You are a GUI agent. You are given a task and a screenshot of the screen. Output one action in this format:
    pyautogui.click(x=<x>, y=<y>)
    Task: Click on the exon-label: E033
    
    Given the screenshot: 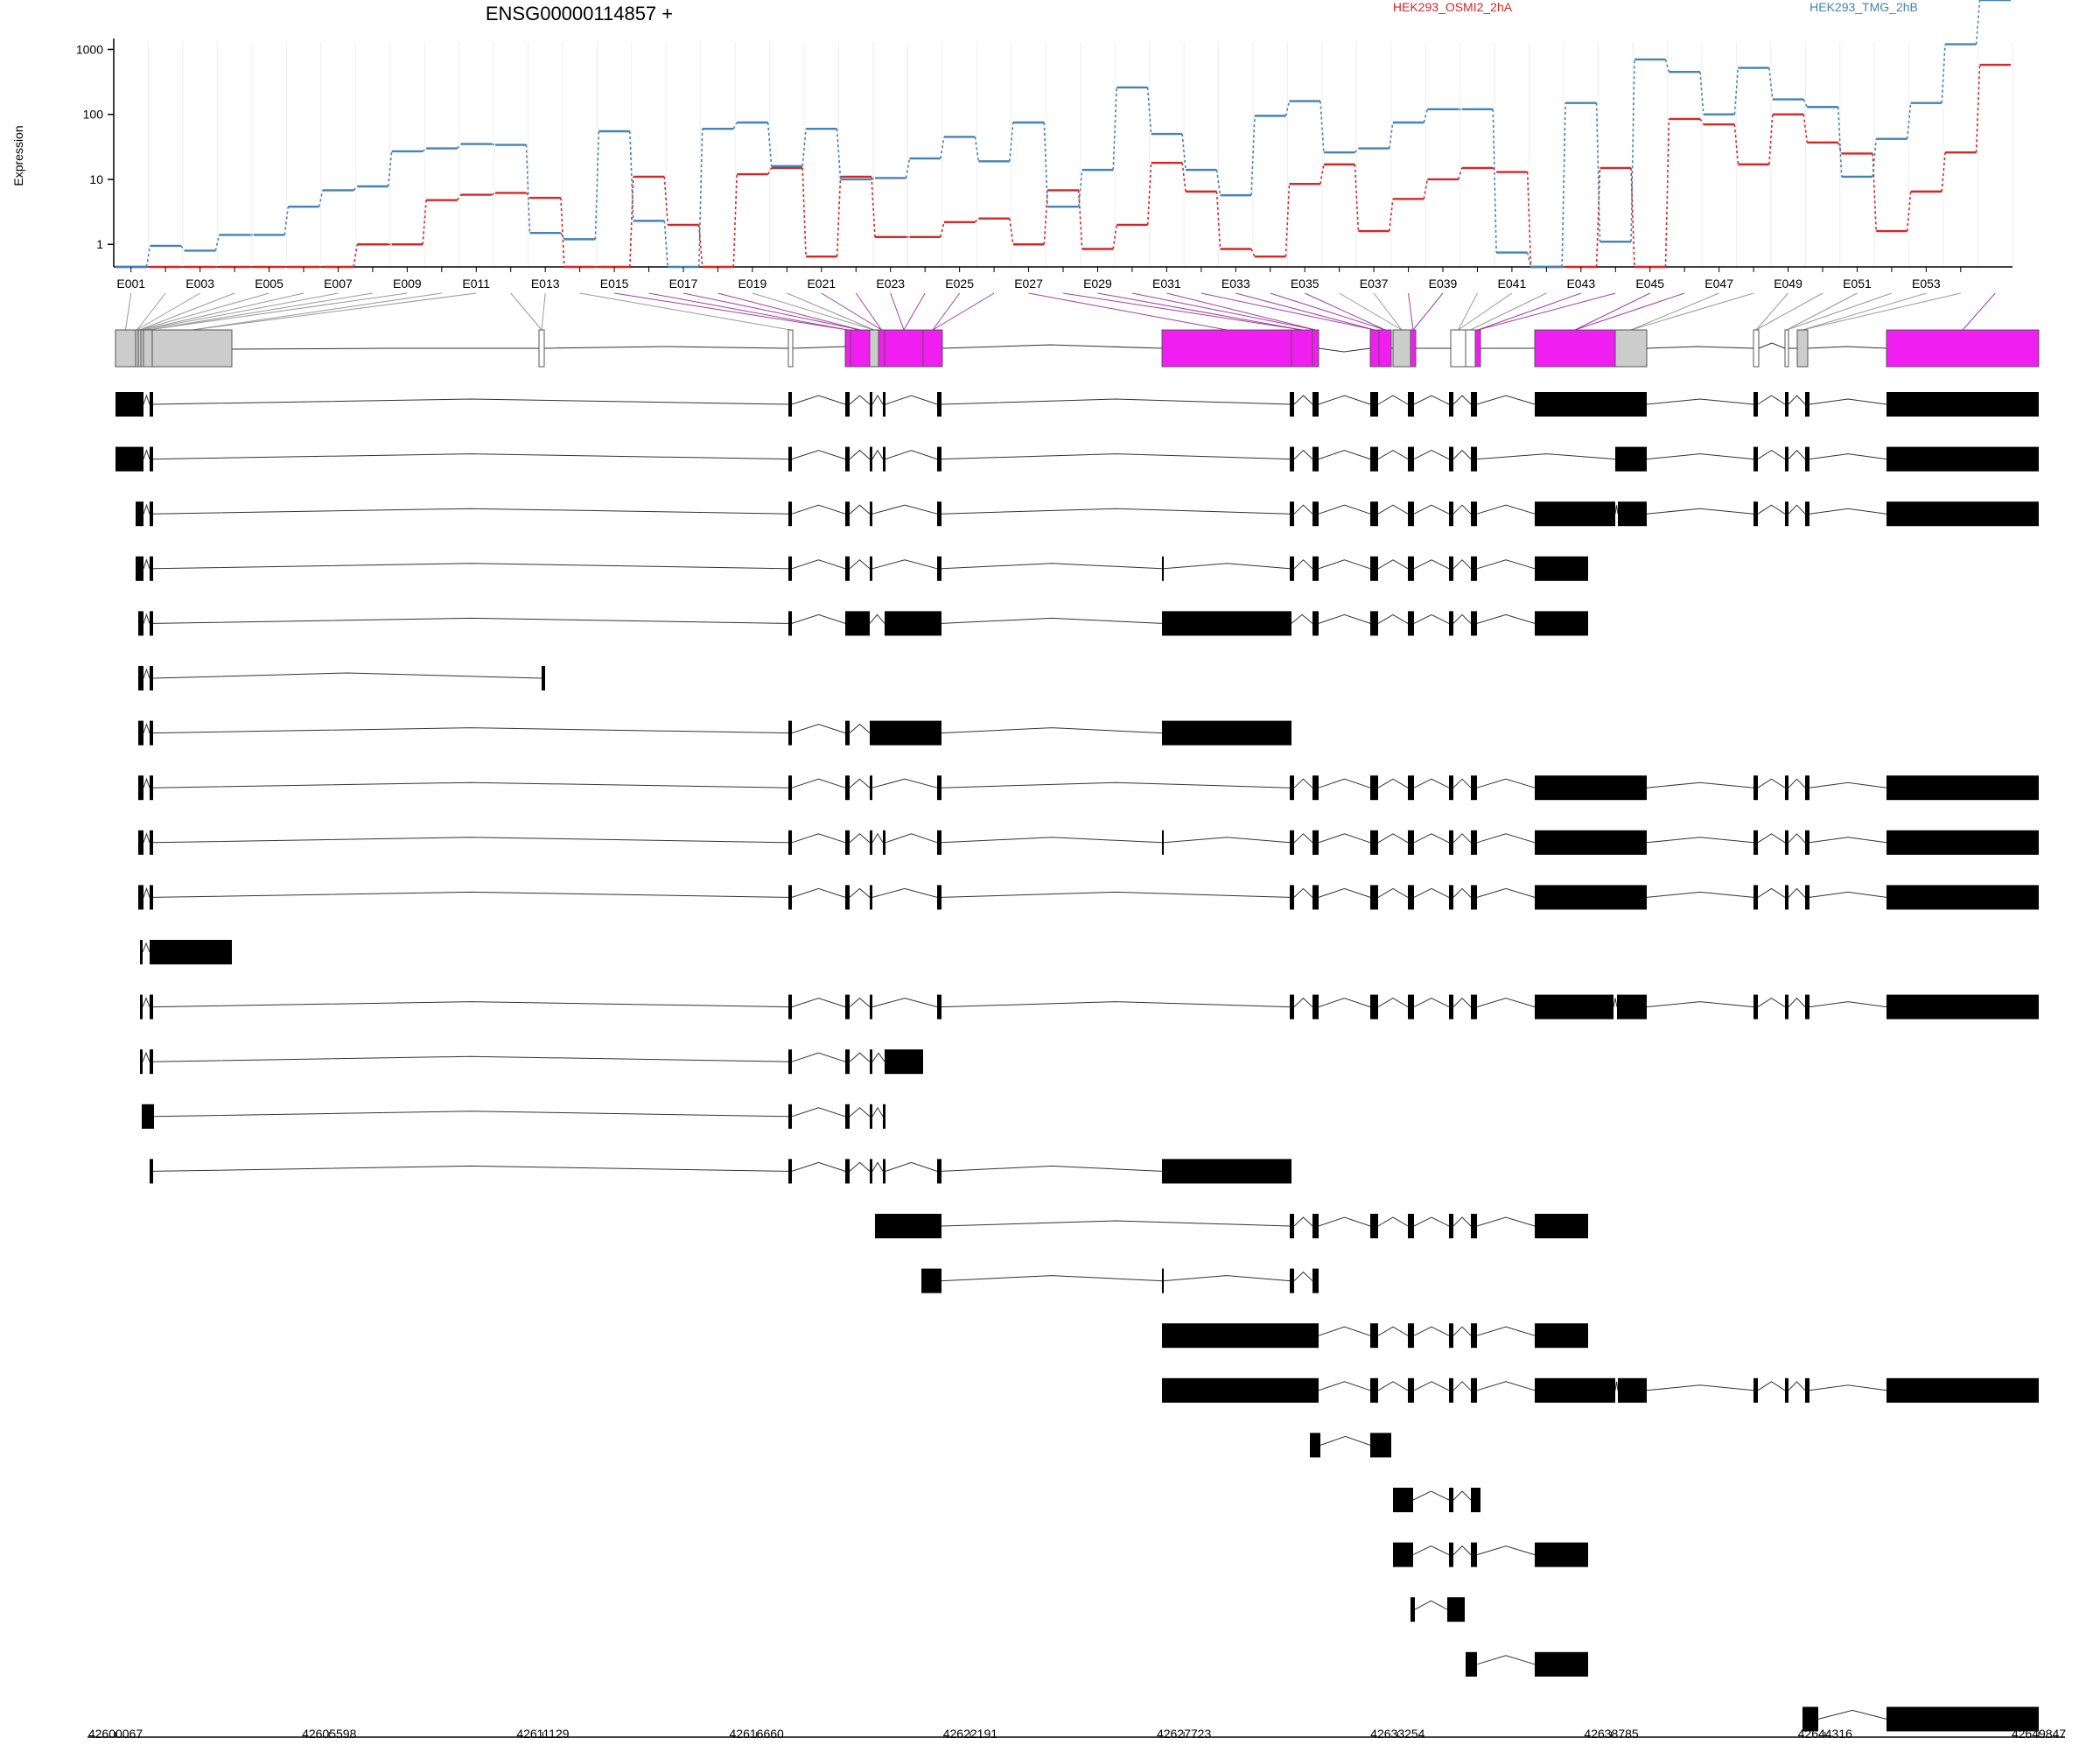 What is the action you would take?
    pyautogui.click(x=1236, y=284)
    